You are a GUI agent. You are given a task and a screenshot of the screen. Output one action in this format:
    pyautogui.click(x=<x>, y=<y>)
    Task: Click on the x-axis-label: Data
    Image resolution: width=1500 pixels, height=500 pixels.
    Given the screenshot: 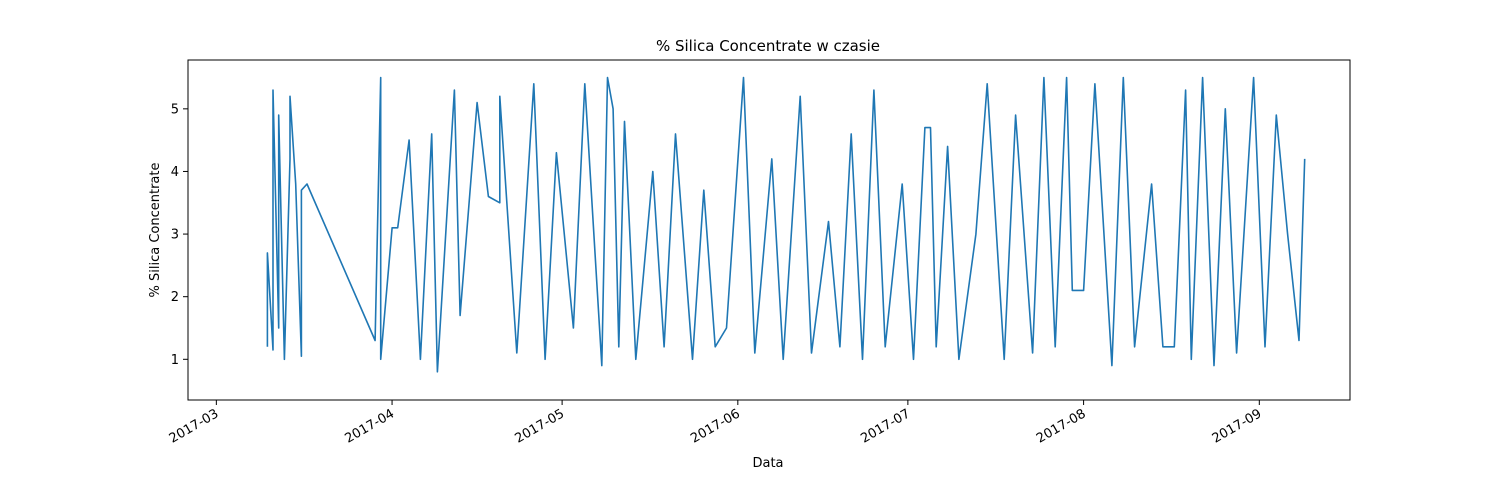 What is the action you would take?
    pyautogui.click(x=767, y=463)
    